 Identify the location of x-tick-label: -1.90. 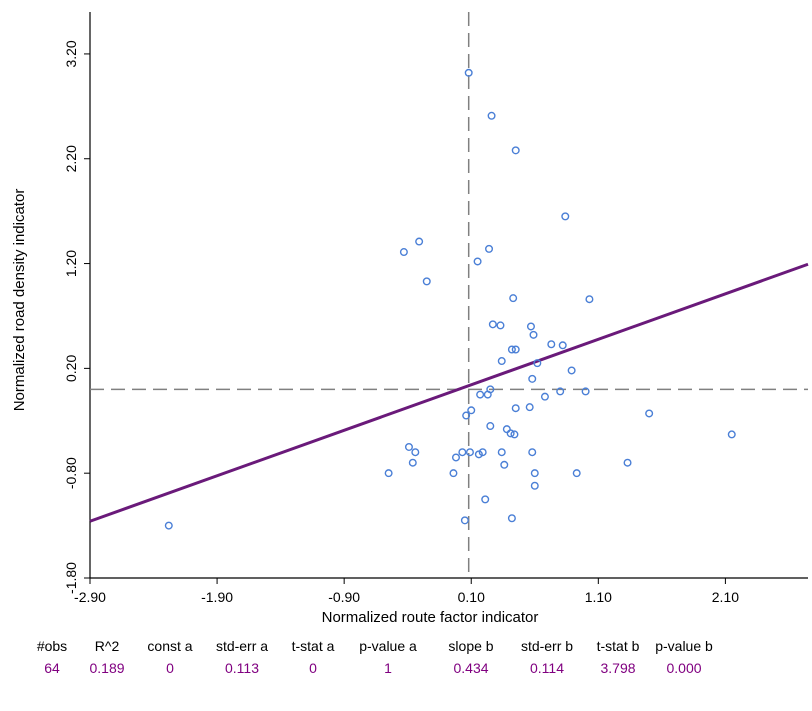
(217, 597).